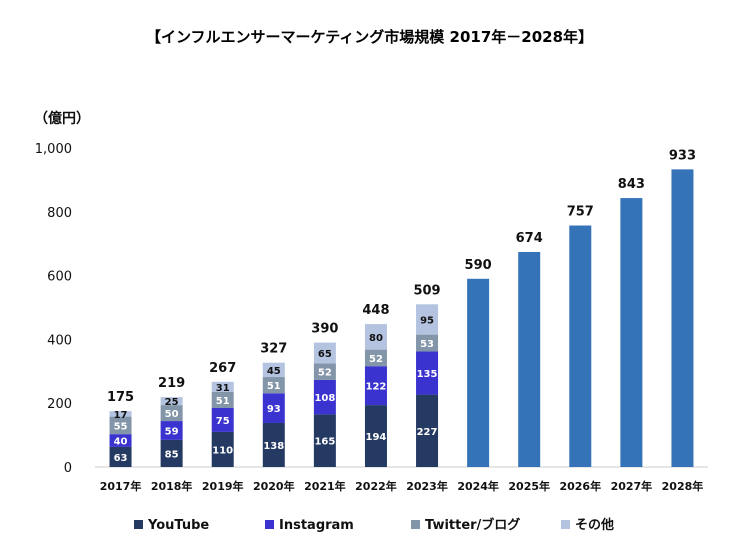 The width and height of the screenshot is (739, 553). What do you see at coordinates (59, 277) in the screenshot?
I see `y-tick-label: 600` at bounding box center [59, 277].